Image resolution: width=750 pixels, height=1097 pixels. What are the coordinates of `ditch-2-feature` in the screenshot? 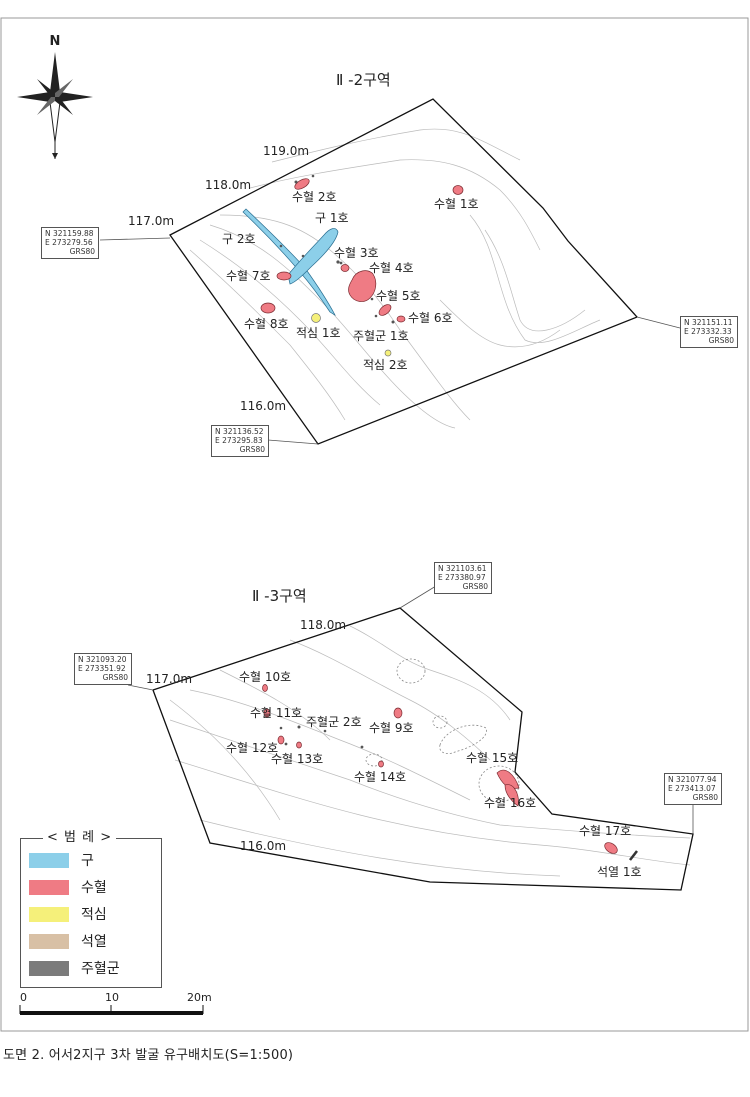 It's located at (289, 262).